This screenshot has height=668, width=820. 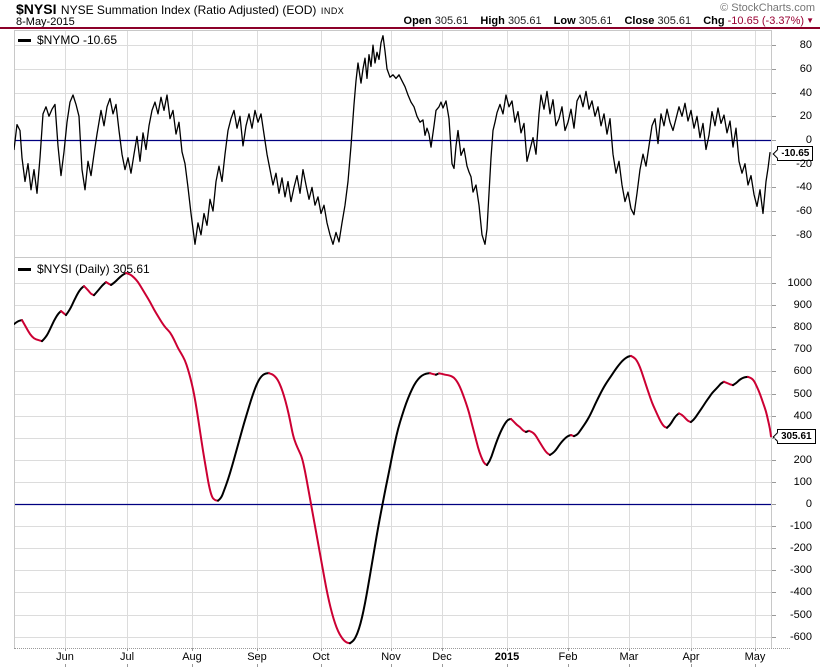 What do you see at coordinates (568, 657) in the screenshot?
I see `x-axis-label: Feb` at bounding box center [568, 657].